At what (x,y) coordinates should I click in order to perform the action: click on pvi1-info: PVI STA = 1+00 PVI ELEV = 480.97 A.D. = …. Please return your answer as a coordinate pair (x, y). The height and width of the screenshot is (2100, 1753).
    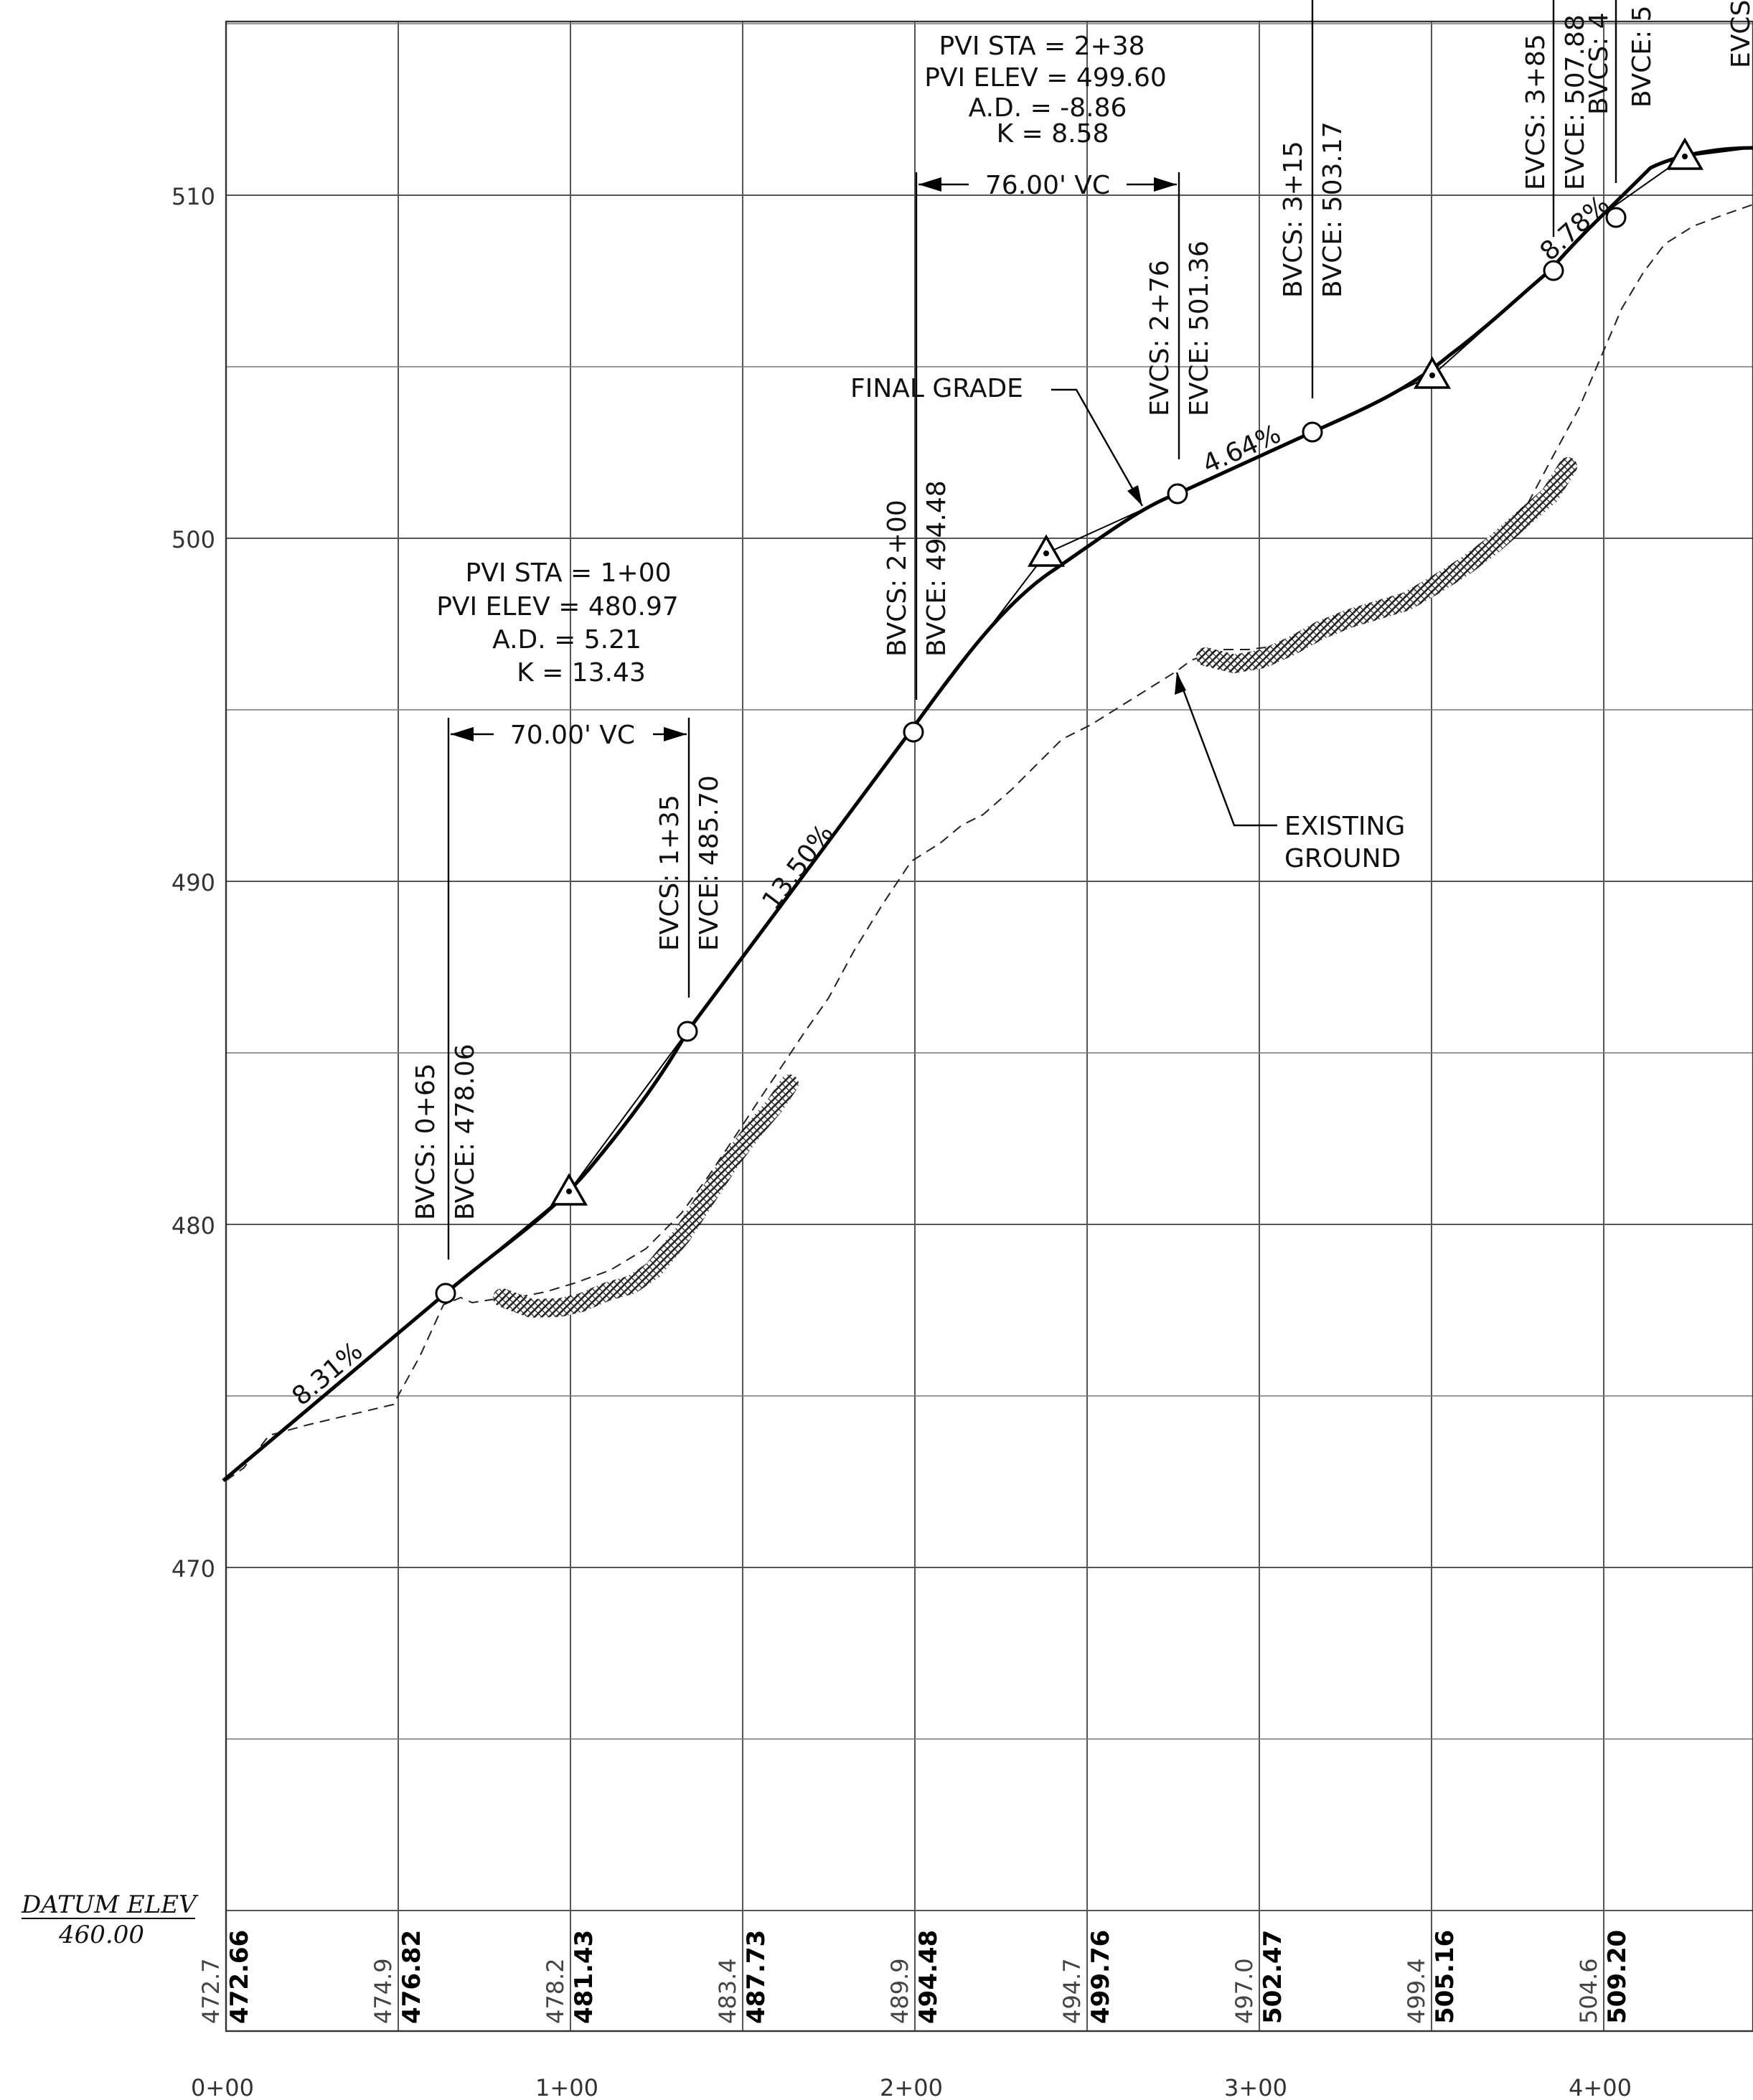
    Looking at the image, I should click on (557, 623).